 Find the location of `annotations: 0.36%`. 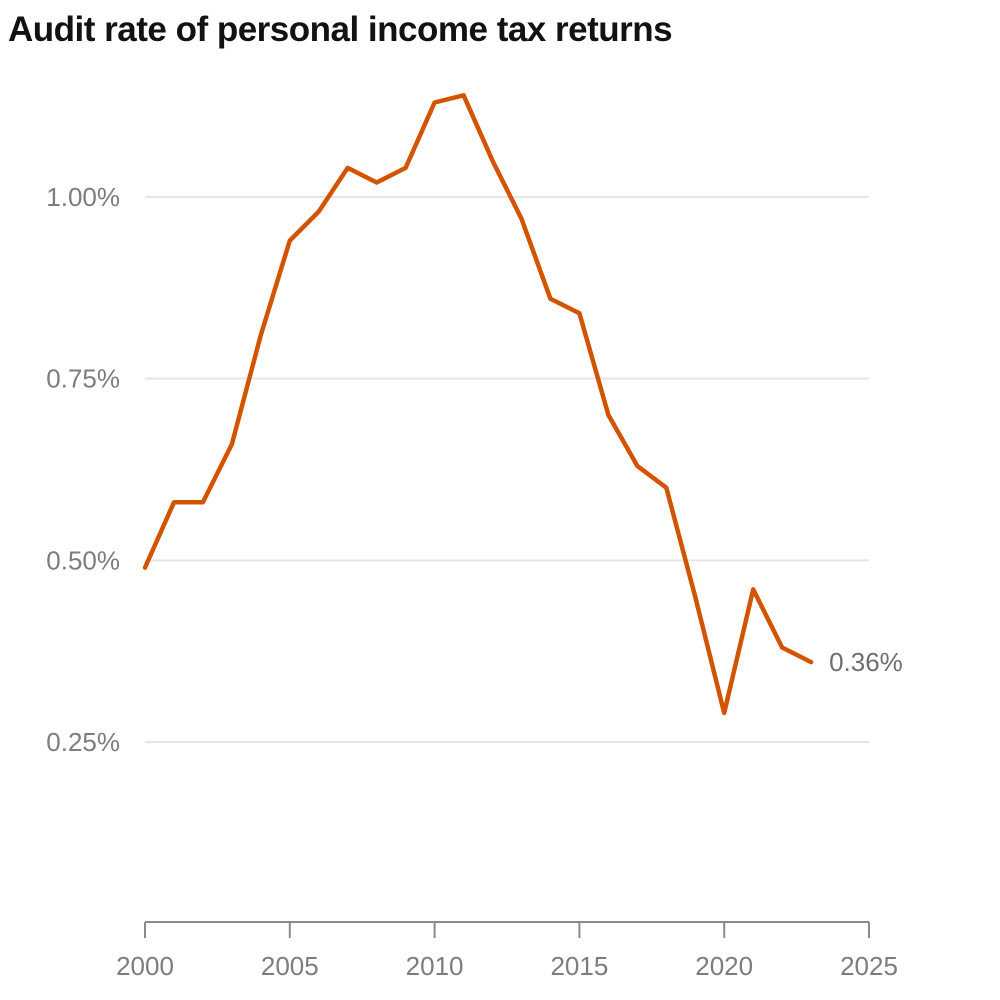

annotations: 0.36% is located at coordinates (866, 662).